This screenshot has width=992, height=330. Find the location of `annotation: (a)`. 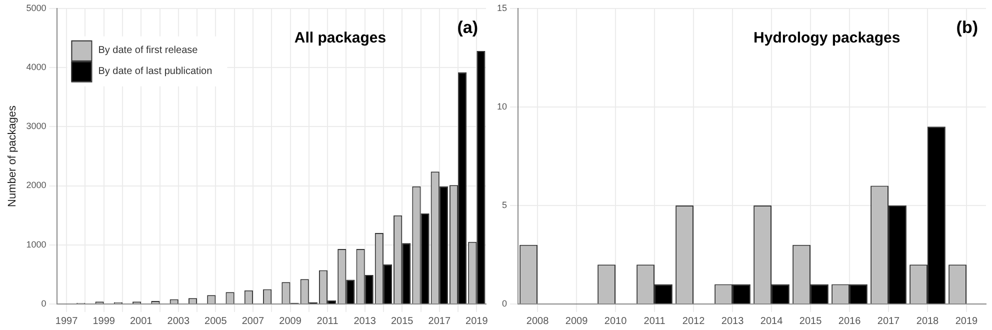

annotation: (a) is located at coordinates (467, 28).